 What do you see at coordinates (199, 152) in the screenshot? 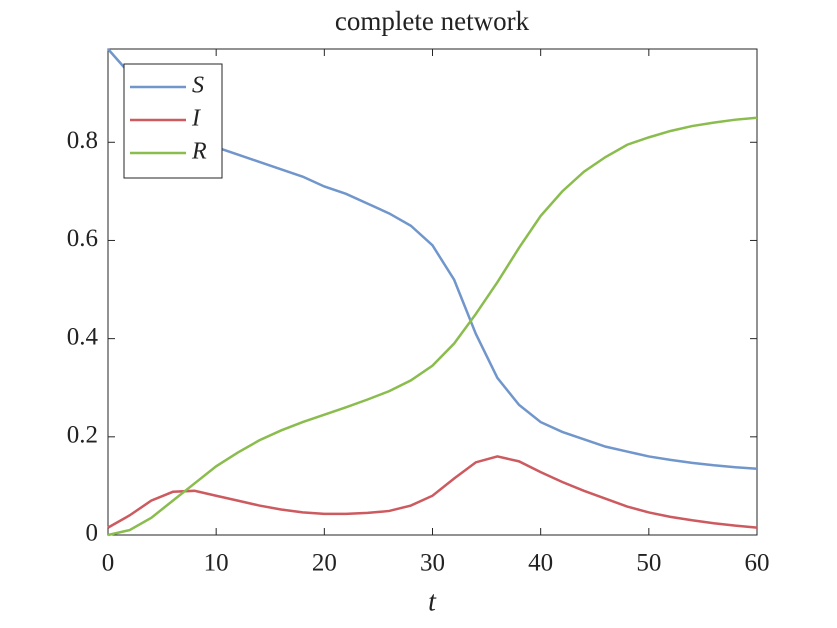
I see `legend-label: R` at bounding box center [199, 152].